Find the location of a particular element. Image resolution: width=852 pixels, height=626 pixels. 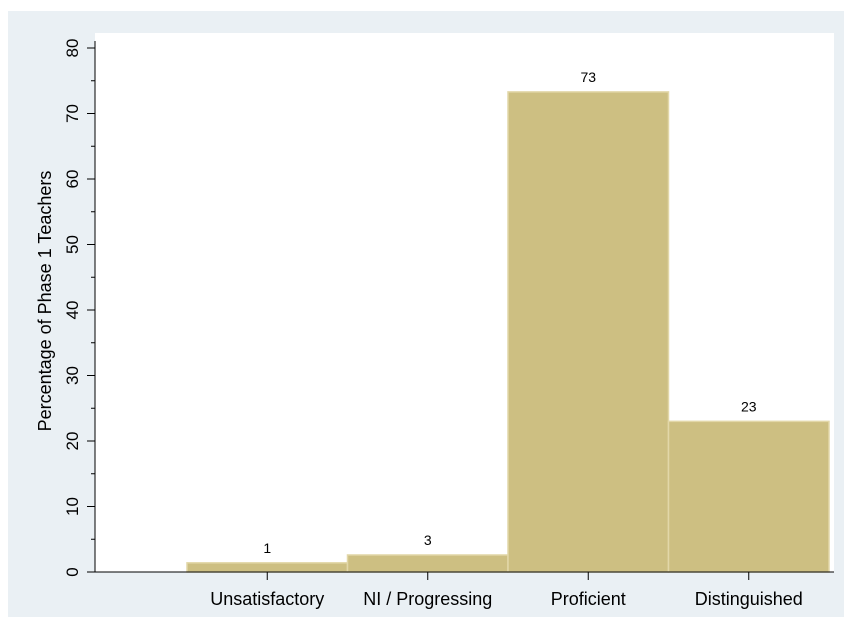

data-label-4: 23 is located at coordinates (749, 406).